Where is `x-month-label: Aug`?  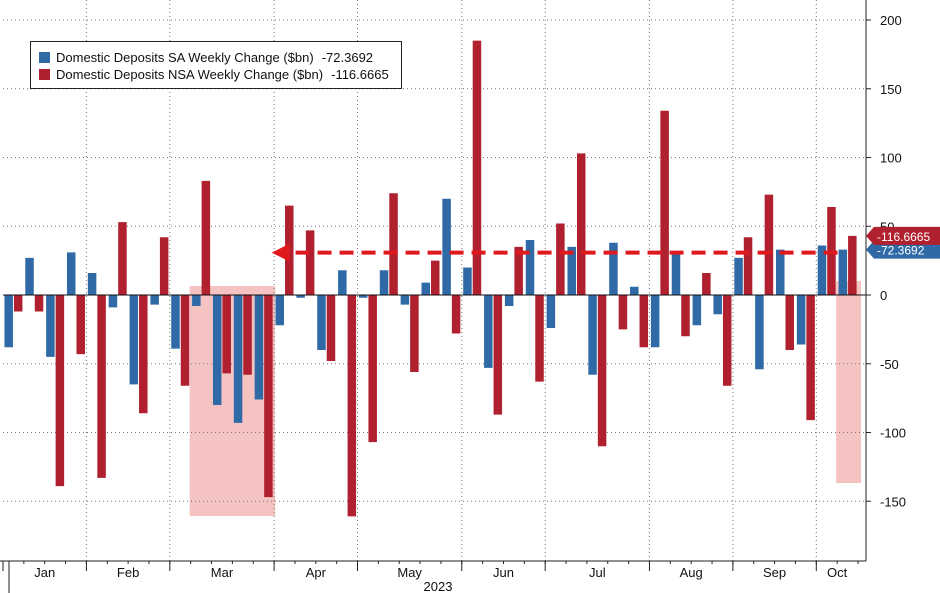
x-month-label: Aug is located at coordinates (691, 572).